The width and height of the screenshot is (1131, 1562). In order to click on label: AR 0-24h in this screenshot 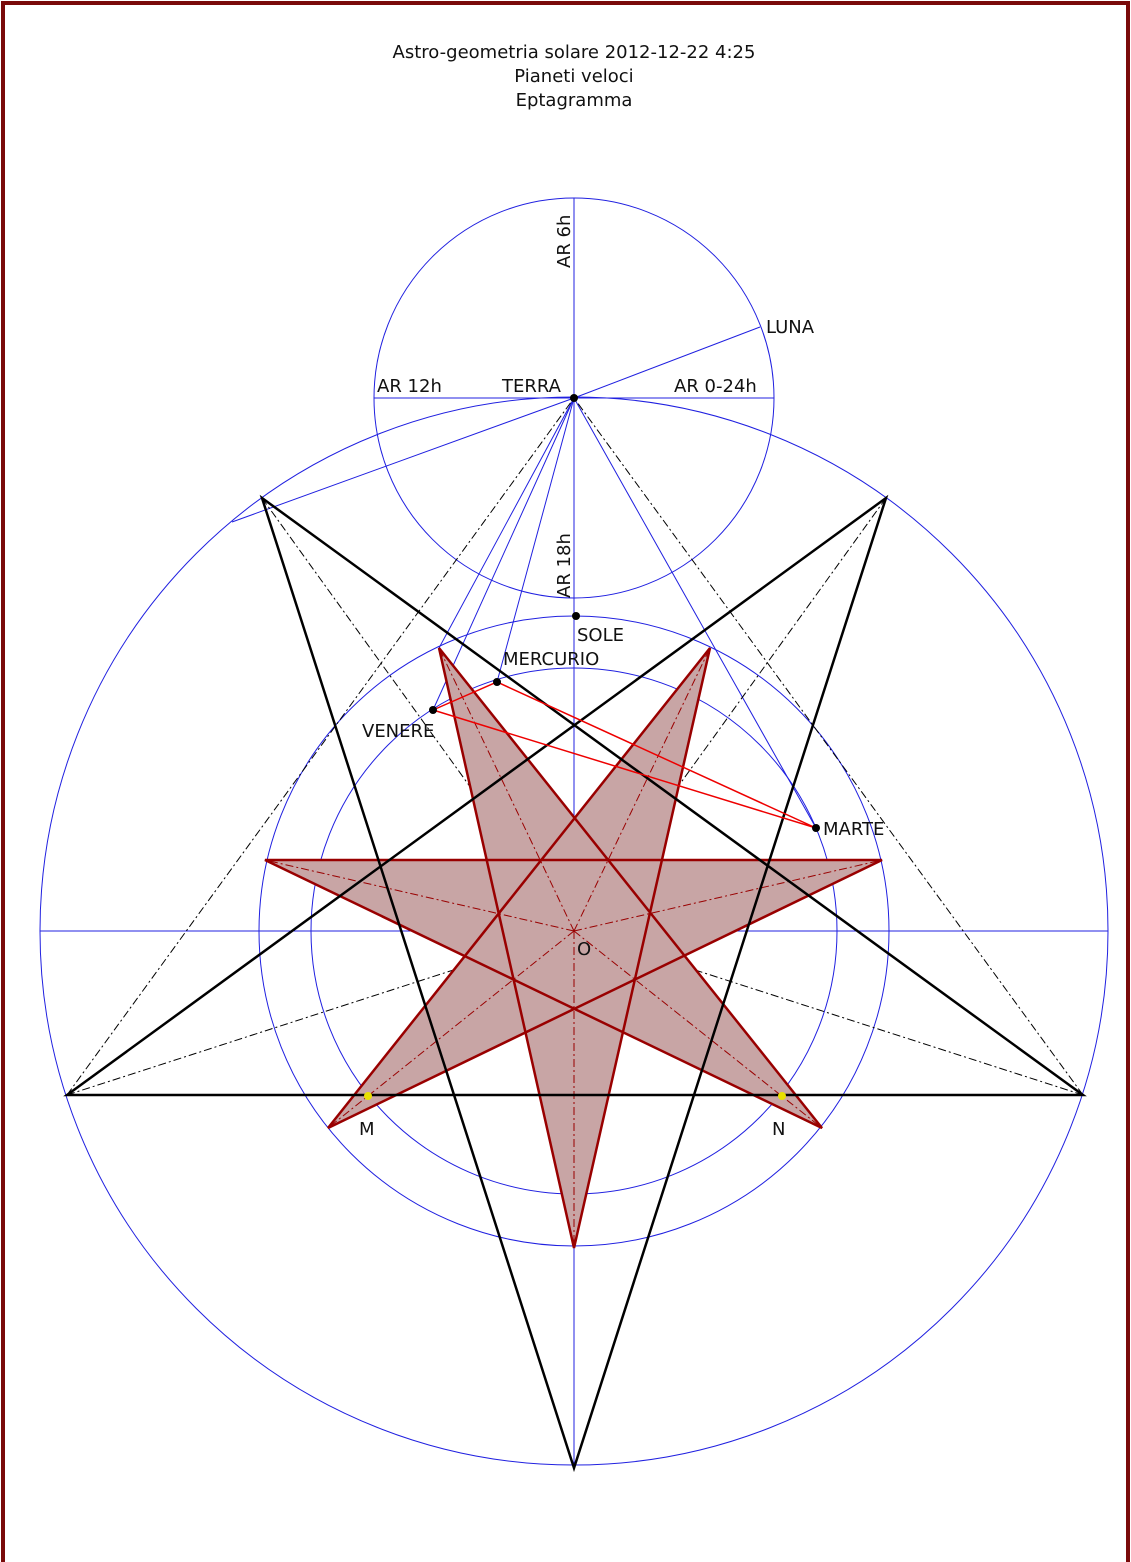, I will do `click(715, 386)`.